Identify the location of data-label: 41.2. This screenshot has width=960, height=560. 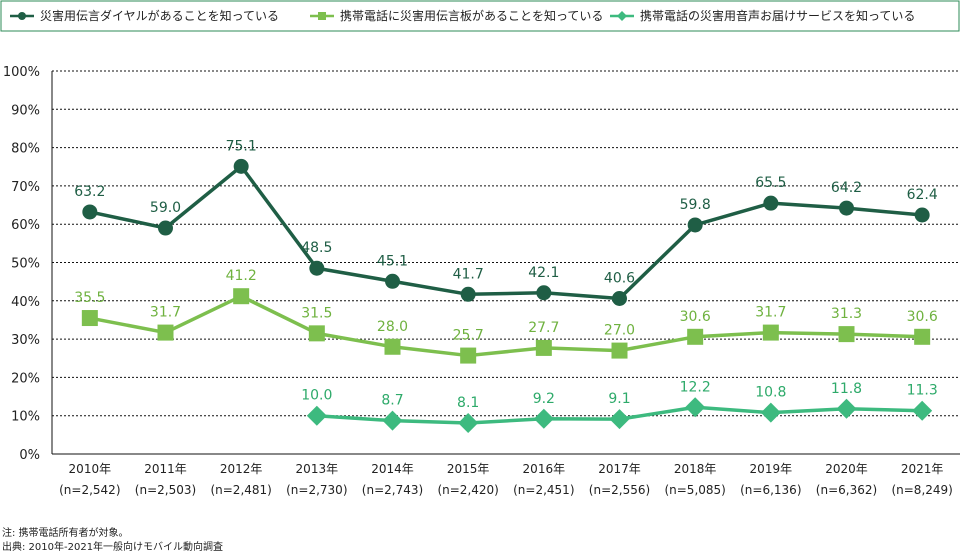
(241, 276).